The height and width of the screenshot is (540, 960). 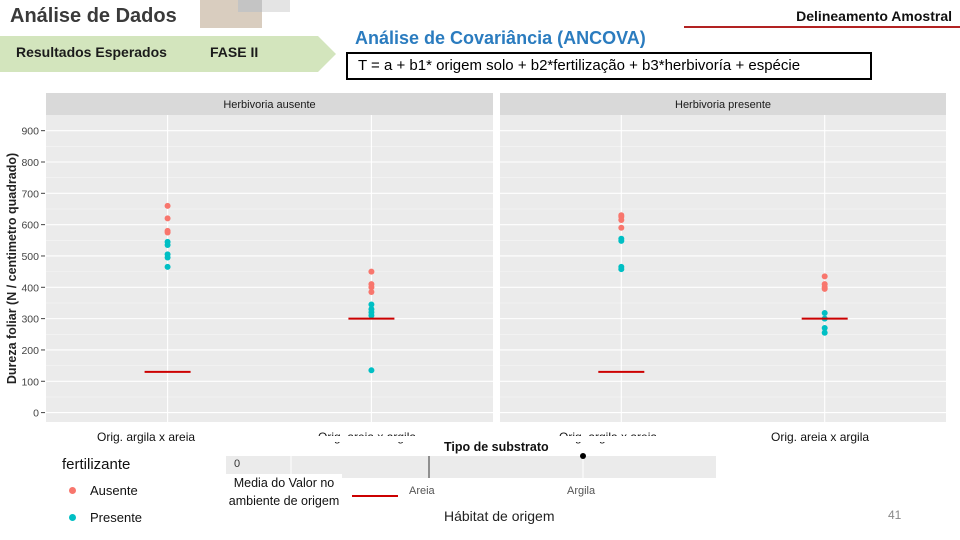 What do you see at coordinates (822, 27) in the screenshot?
I see `section-underline` at bounding box center [822, 27].